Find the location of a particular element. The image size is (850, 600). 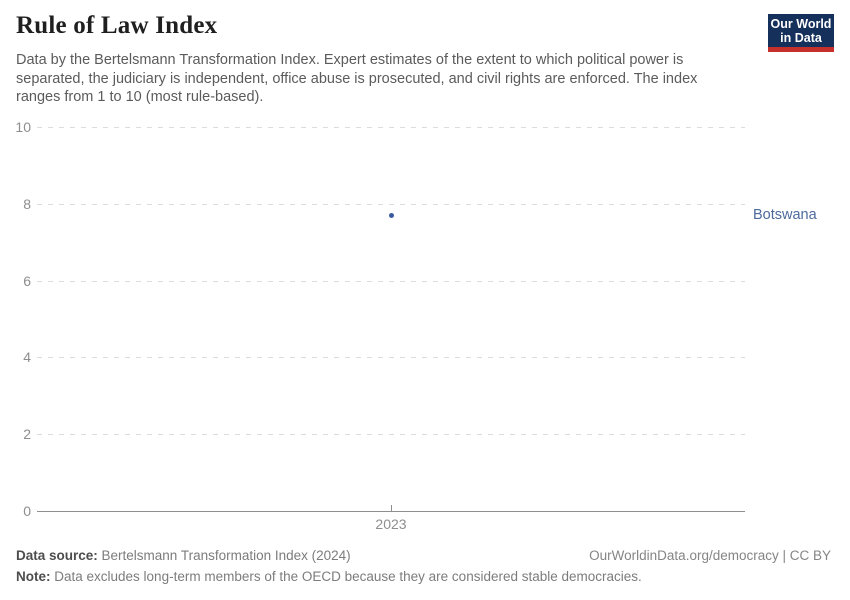

y-axis-tick-label: 0 is located at coordinates (27, 511).